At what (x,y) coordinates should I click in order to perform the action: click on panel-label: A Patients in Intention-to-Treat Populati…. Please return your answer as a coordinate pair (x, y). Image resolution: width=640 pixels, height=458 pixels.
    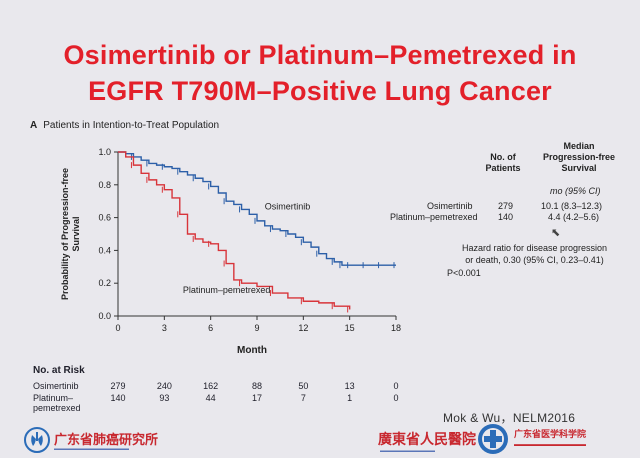
    Looking at the image, I should click on (124, 125).